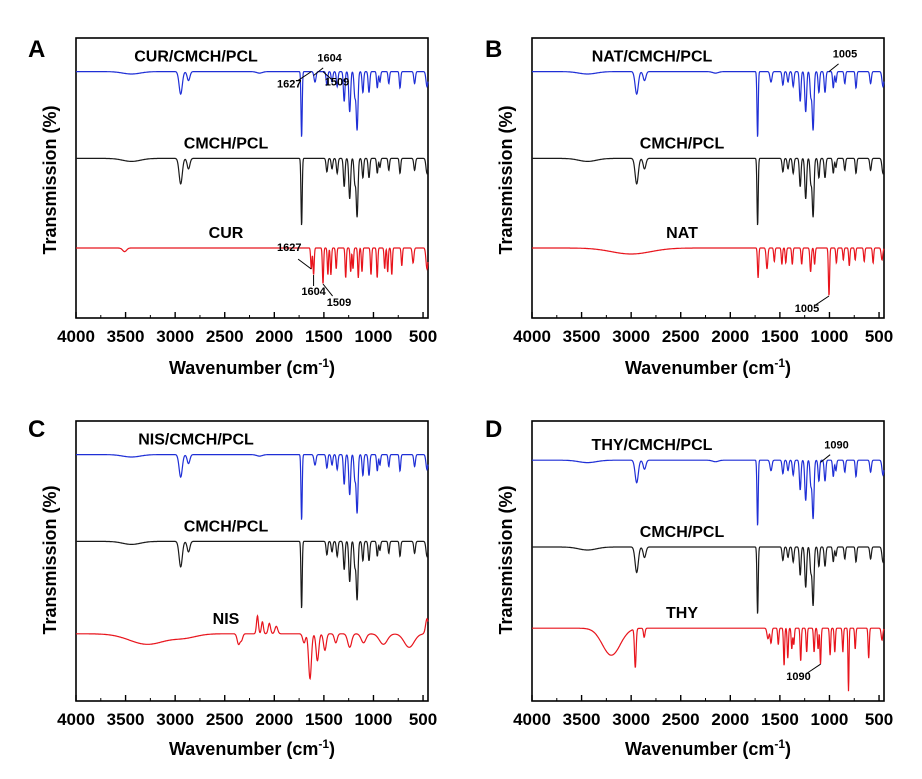 The image size is (922, 779). Describe the element at coordinates (196, 440) in the screenshot. I see `series-label: NIS/CMCH/PCL` at that location.